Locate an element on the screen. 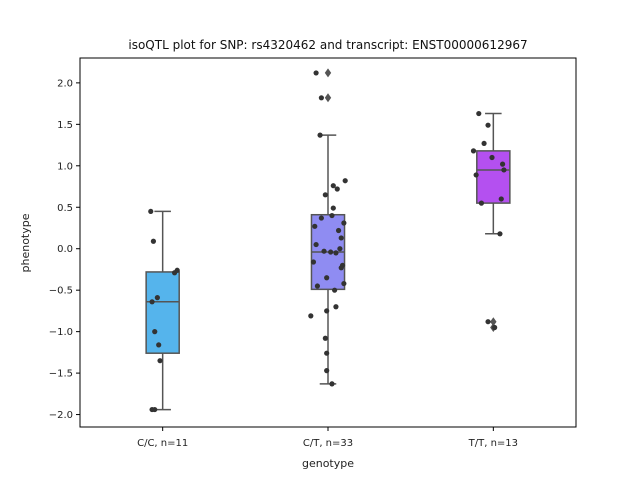 The height and width of the screenshot is (480, 640). x-tick-label: C/C, n=11 is located at coordinates (162, 443).